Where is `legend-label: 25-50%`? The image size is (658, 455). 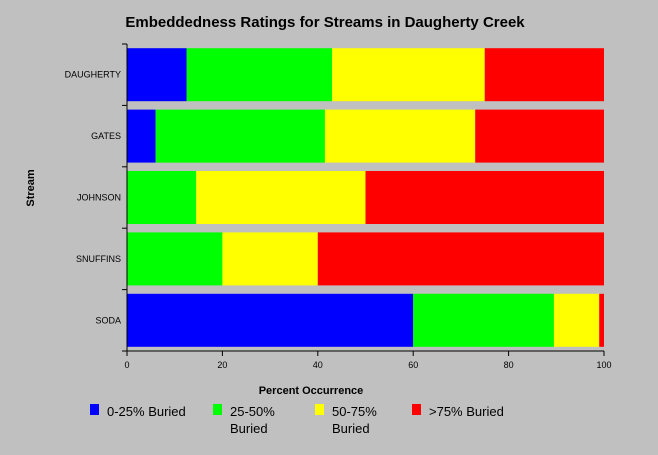 legend-label: 25-50% is located at coordinates (252, 411).